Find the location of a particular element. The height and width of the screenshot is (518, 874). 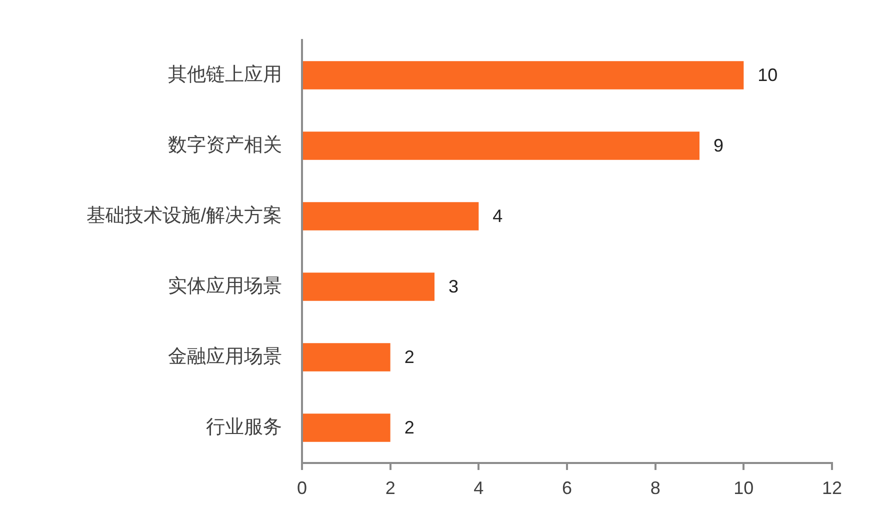

y-tick-label: 其他链上应用 is located at coordinates (225, 74).